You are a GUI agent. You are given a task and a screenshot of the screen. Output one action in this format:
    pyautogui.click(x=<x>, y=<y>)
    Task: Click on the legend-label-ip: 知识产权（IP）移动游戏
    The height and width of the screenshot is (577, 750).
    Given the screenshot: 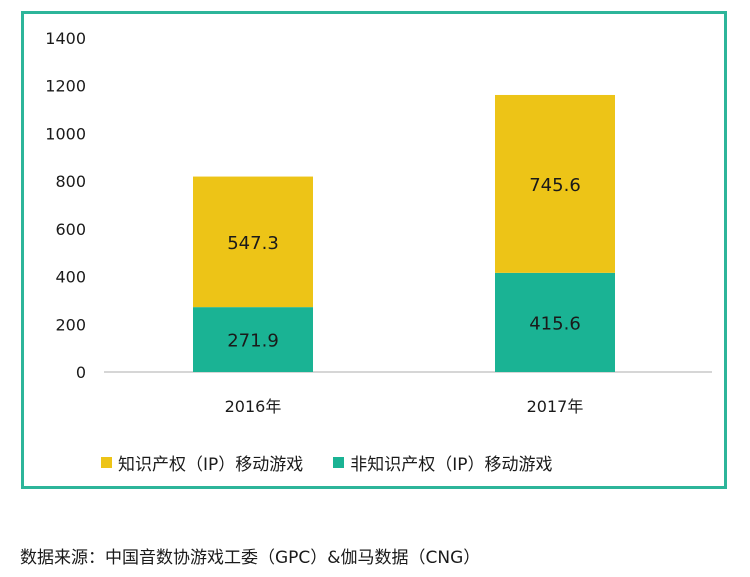 What is the action you would take?
    pyautogui.click(x=211, y=465)
    